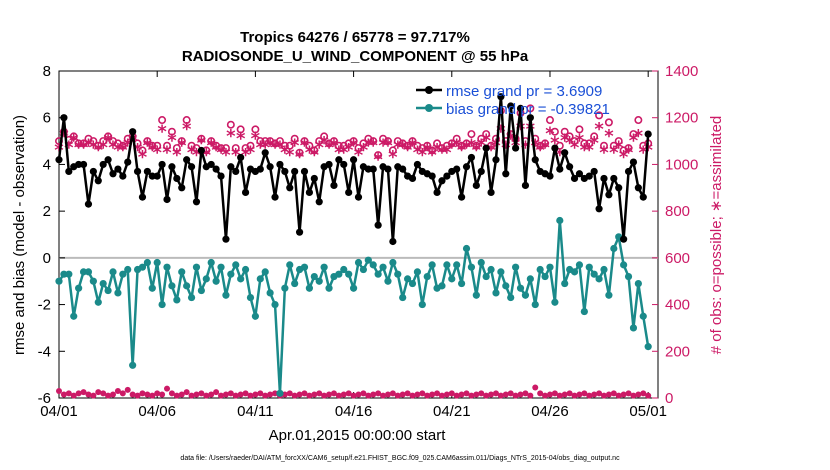  I want to click on legend-bias-label: bias grand pr = -0.39821, so click(528, 109).